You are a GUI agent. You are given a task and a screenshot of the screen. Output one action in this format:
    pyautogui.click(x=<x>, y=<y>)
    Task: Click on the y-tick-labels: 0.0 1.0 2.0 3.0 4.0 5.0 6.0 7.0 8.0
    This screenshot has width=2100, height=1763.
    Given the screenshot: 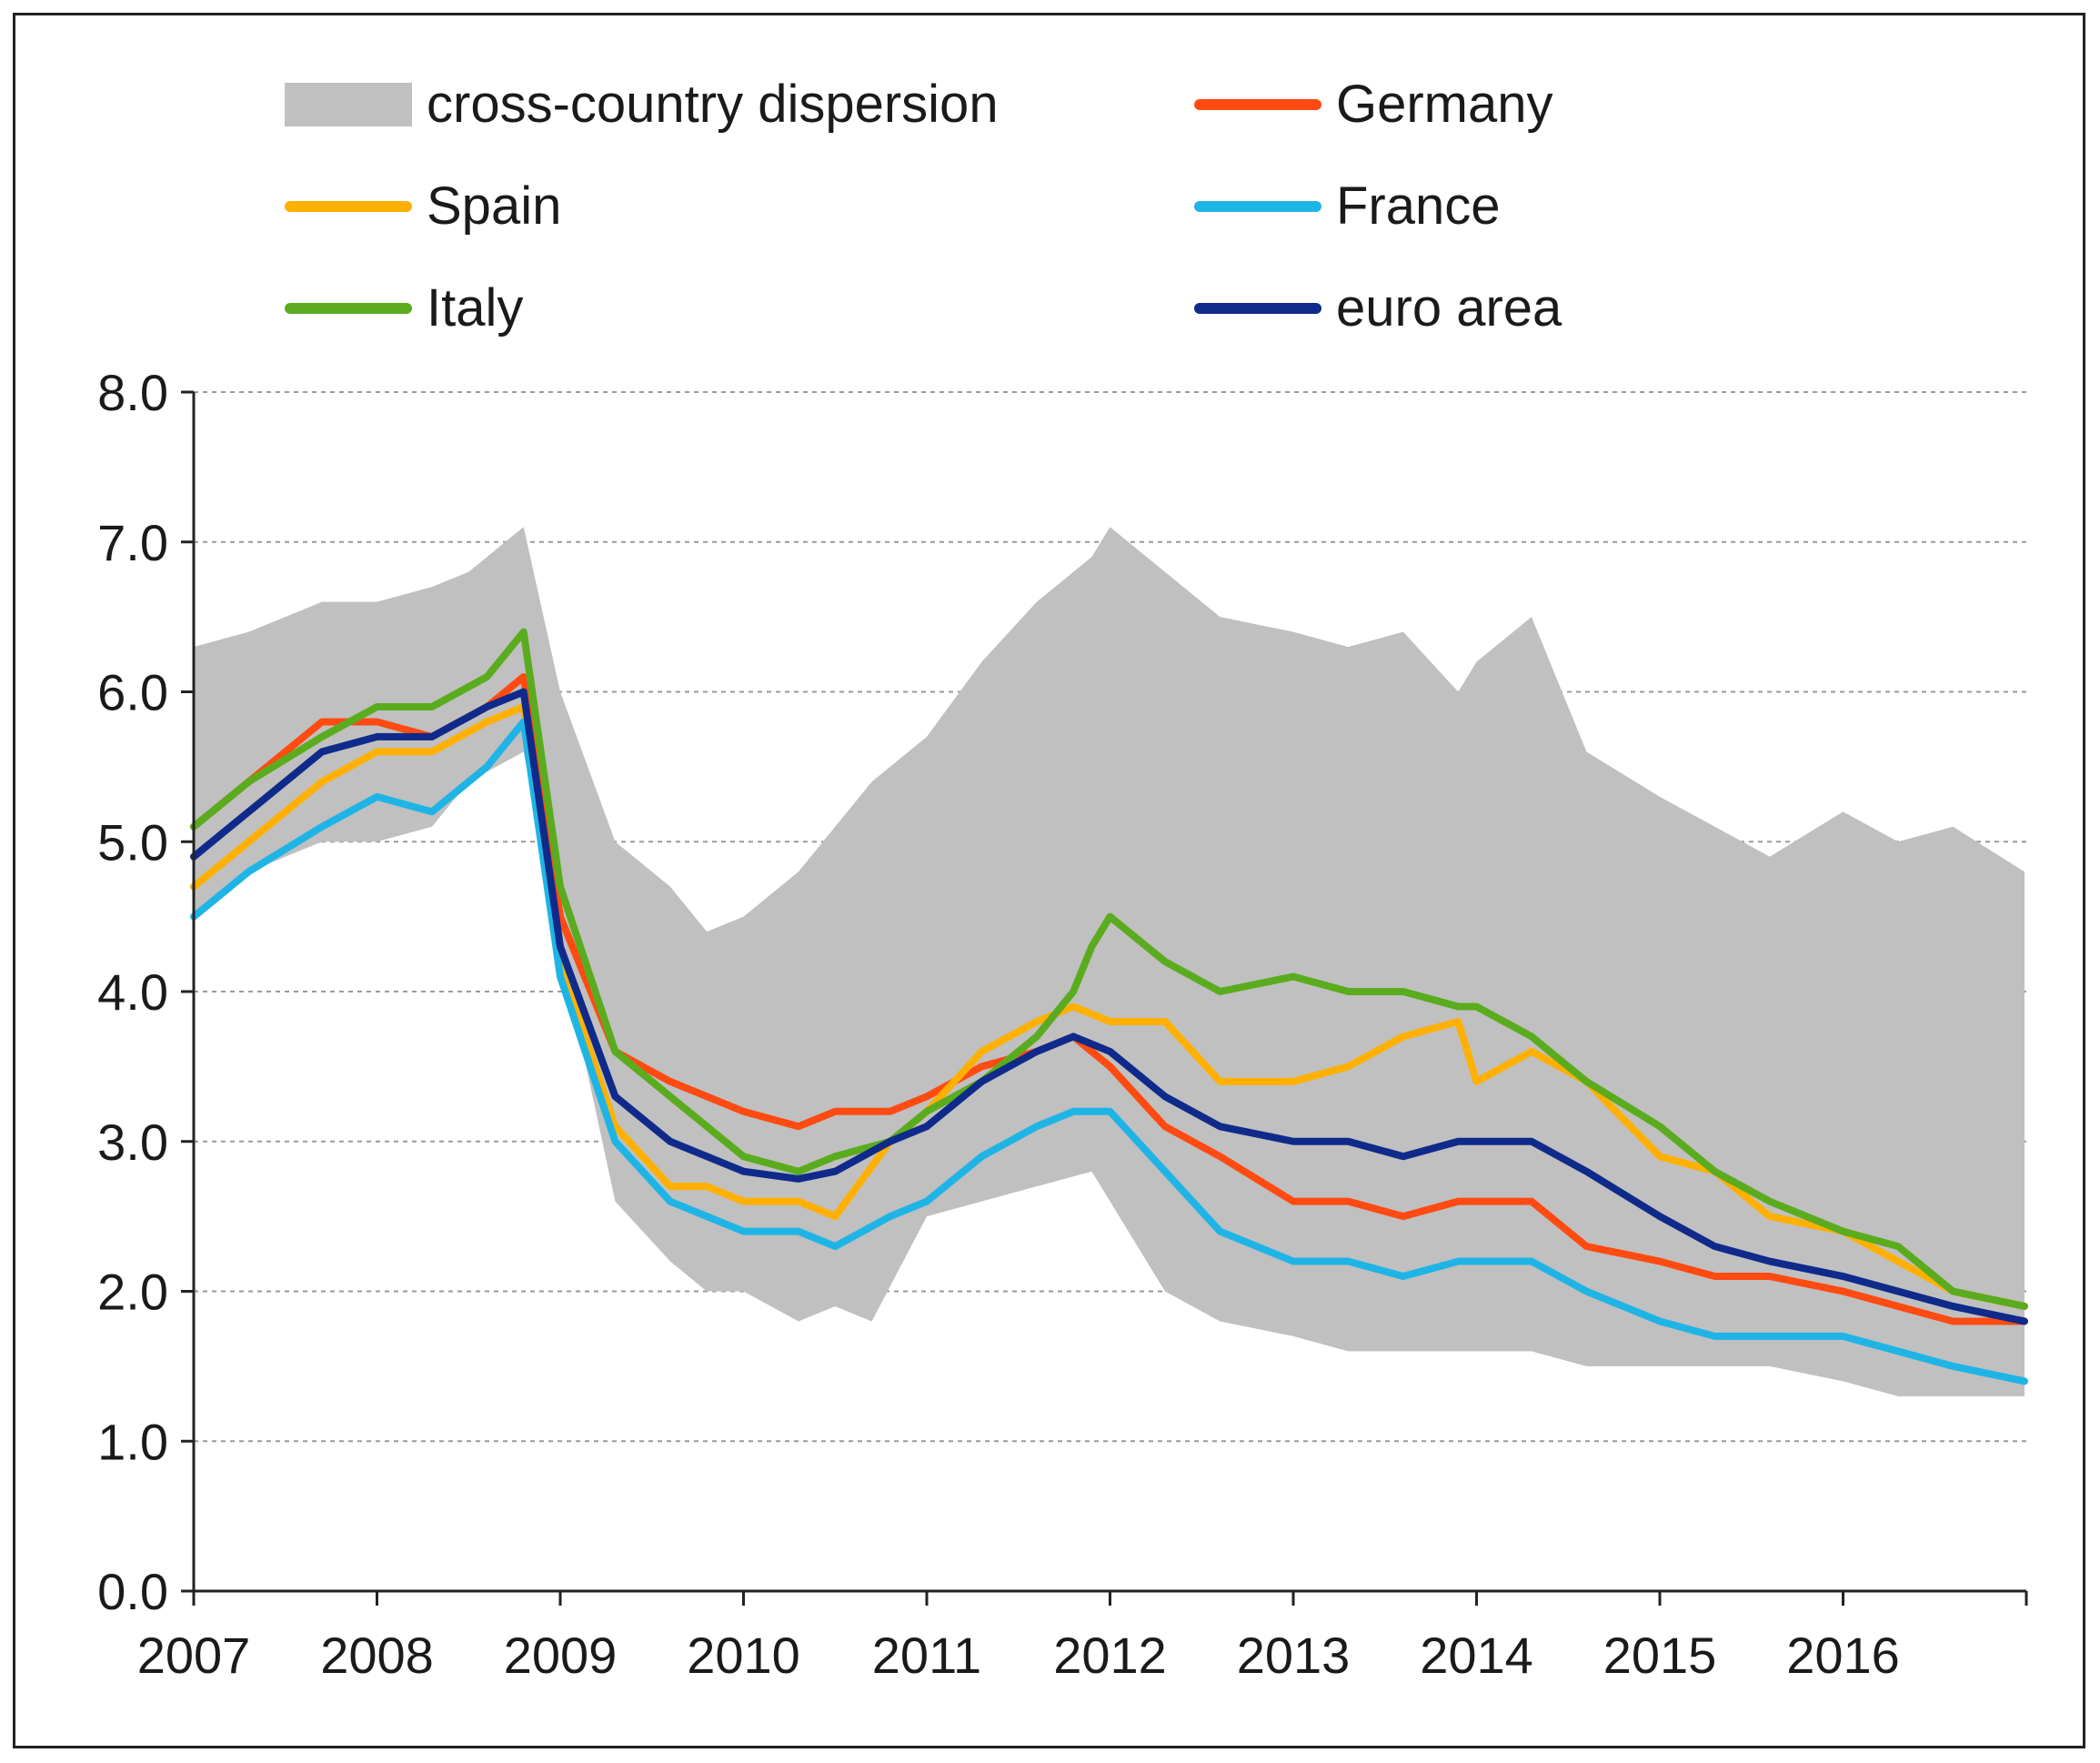 What is the action you would take?
    pyautogui.click(x=132, y=992)
    